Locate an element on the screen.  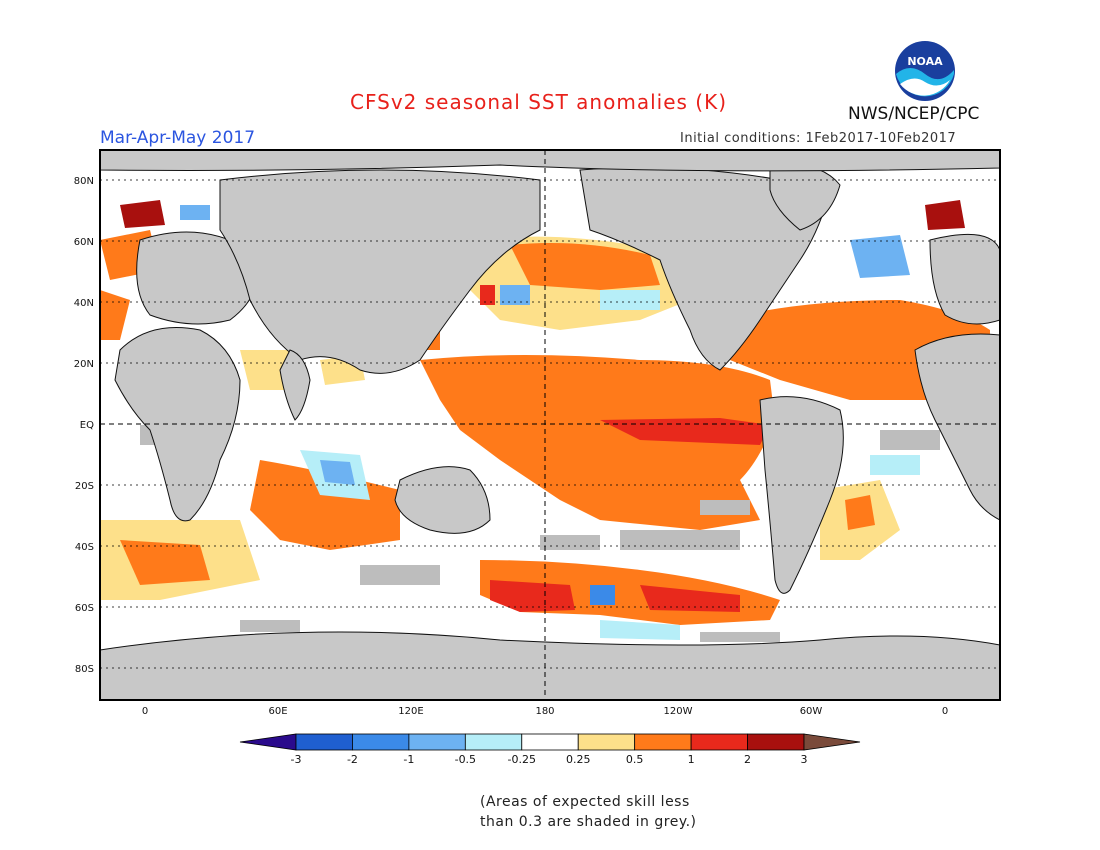
footnote-line-1: (Areas of expected skill less is located at coordinates (585, 802).